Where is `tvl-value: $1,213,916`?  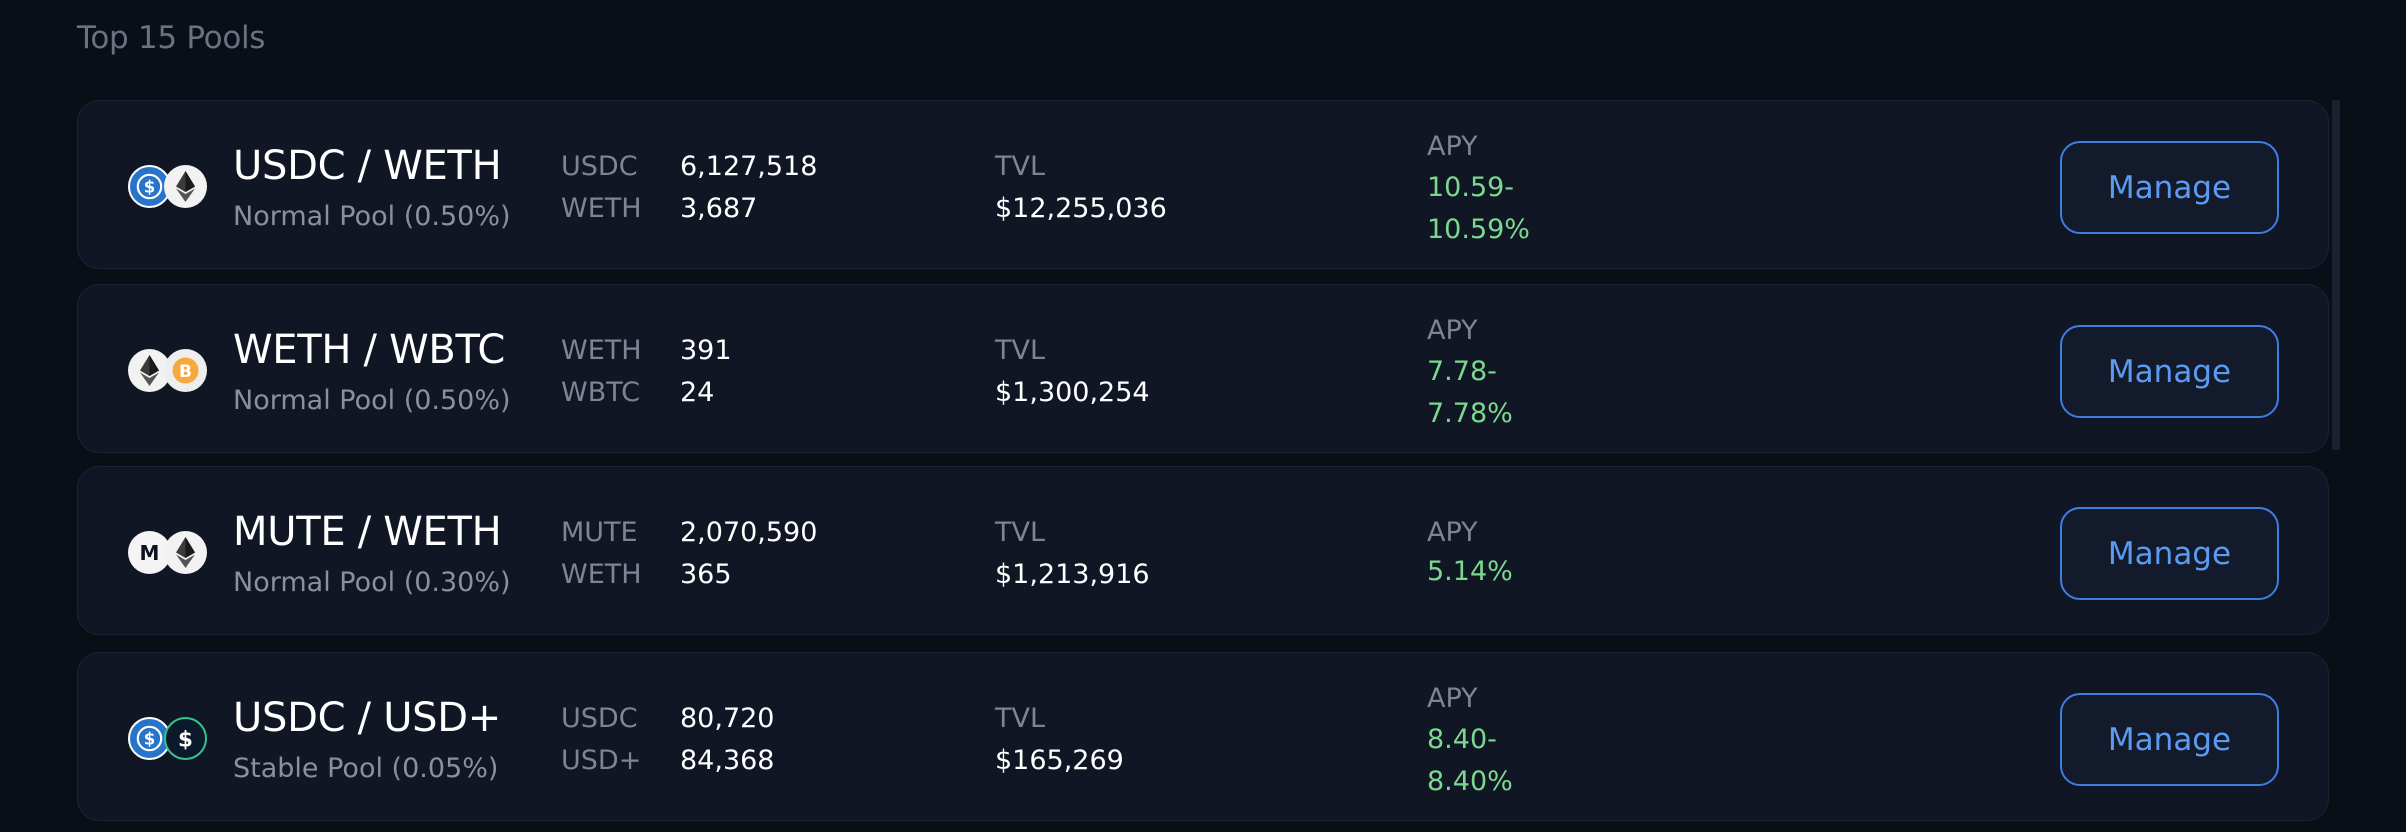
tvl-value: $1,213,916 is located at coordinates (1072, 574).